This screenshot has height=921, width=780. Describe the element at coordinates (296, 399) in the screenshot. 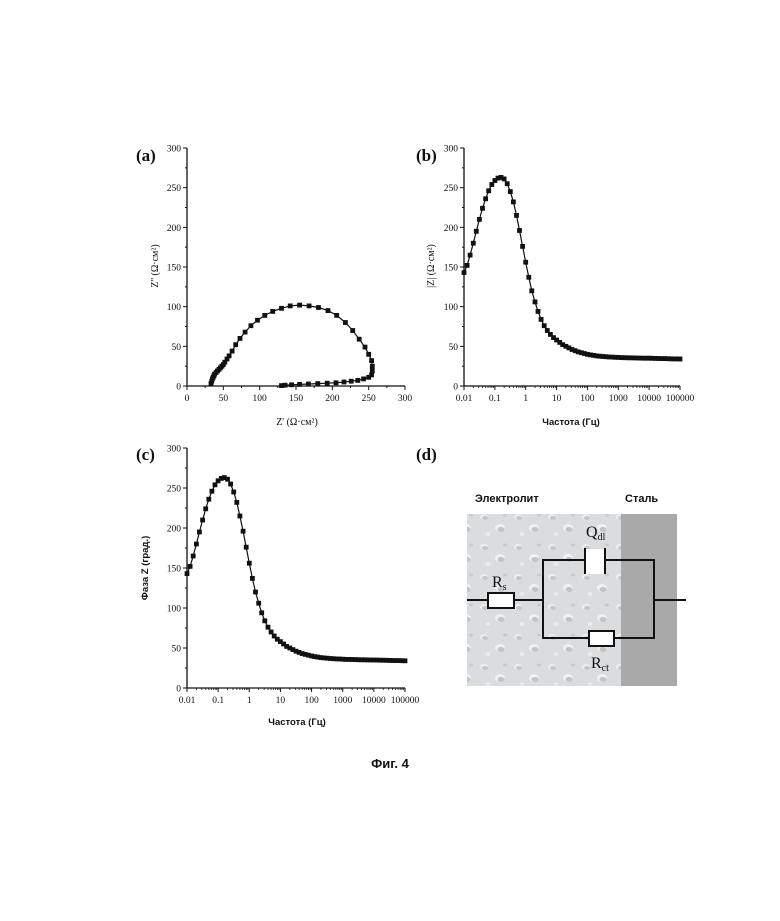

I see `panel-a-x-tick-label: 150` at that location.